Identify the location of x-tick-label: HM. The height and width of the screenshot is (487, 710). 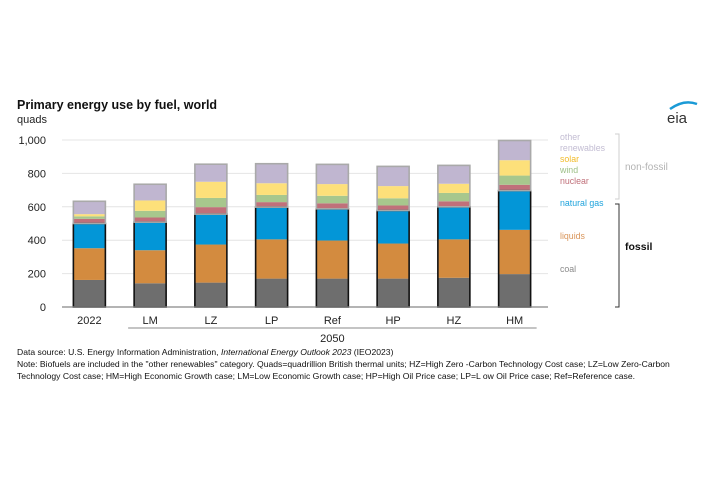
(514, 321).